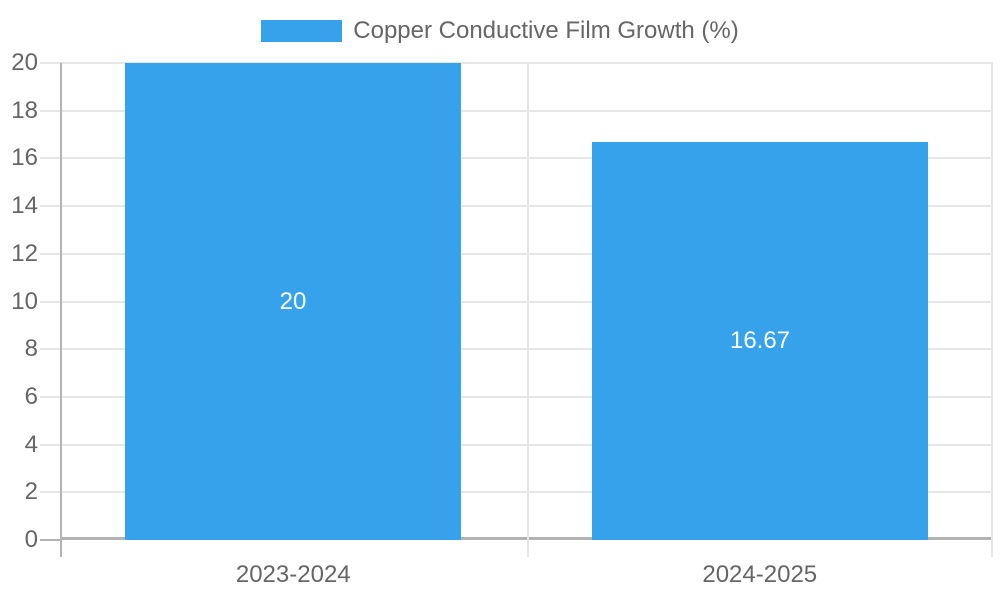  What do you see at coordinates (31, 444) in the screenshot?
I see `y-tick-label: 4` at bounding box center [31, 444].